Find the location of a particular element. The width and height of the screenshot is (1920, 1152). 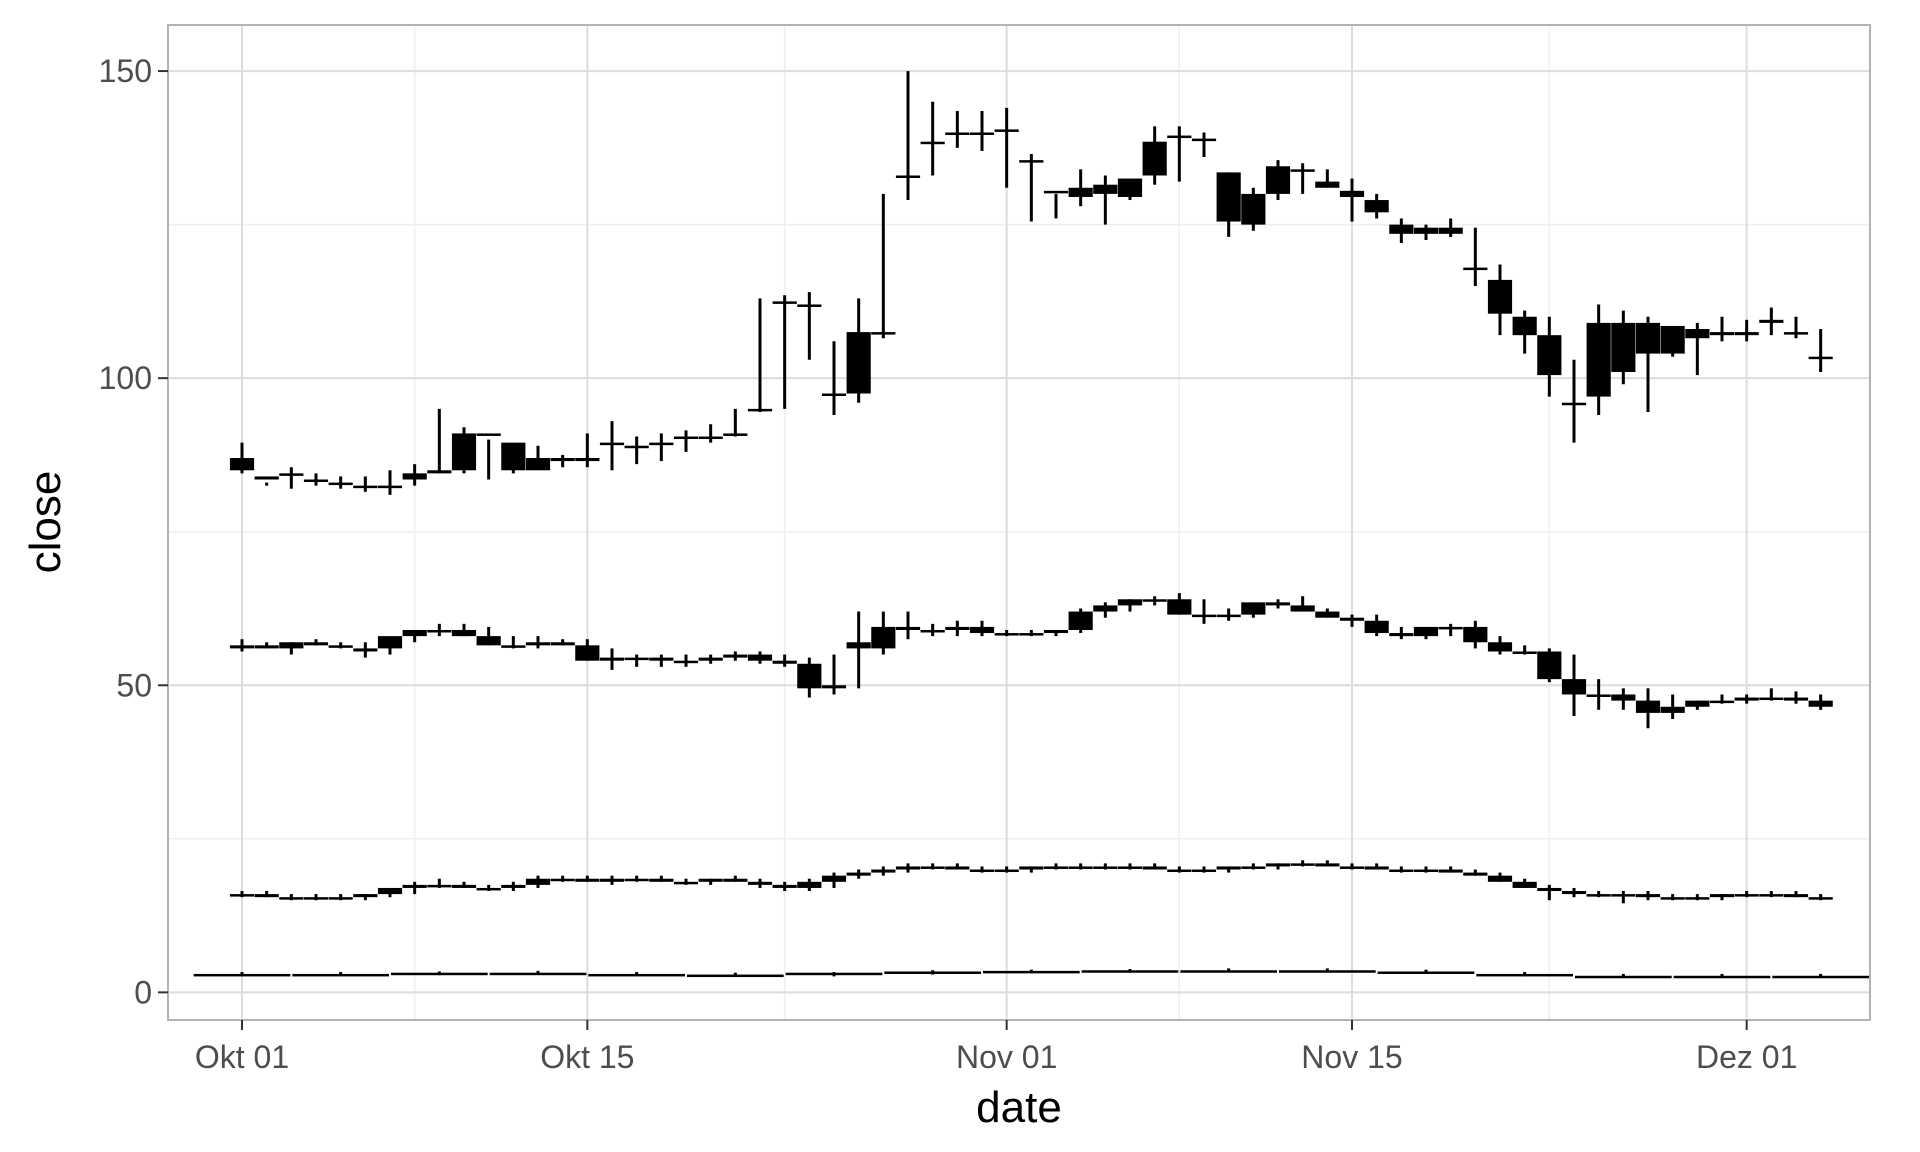

y-axis-title: close is located at coordinates (45, 522).